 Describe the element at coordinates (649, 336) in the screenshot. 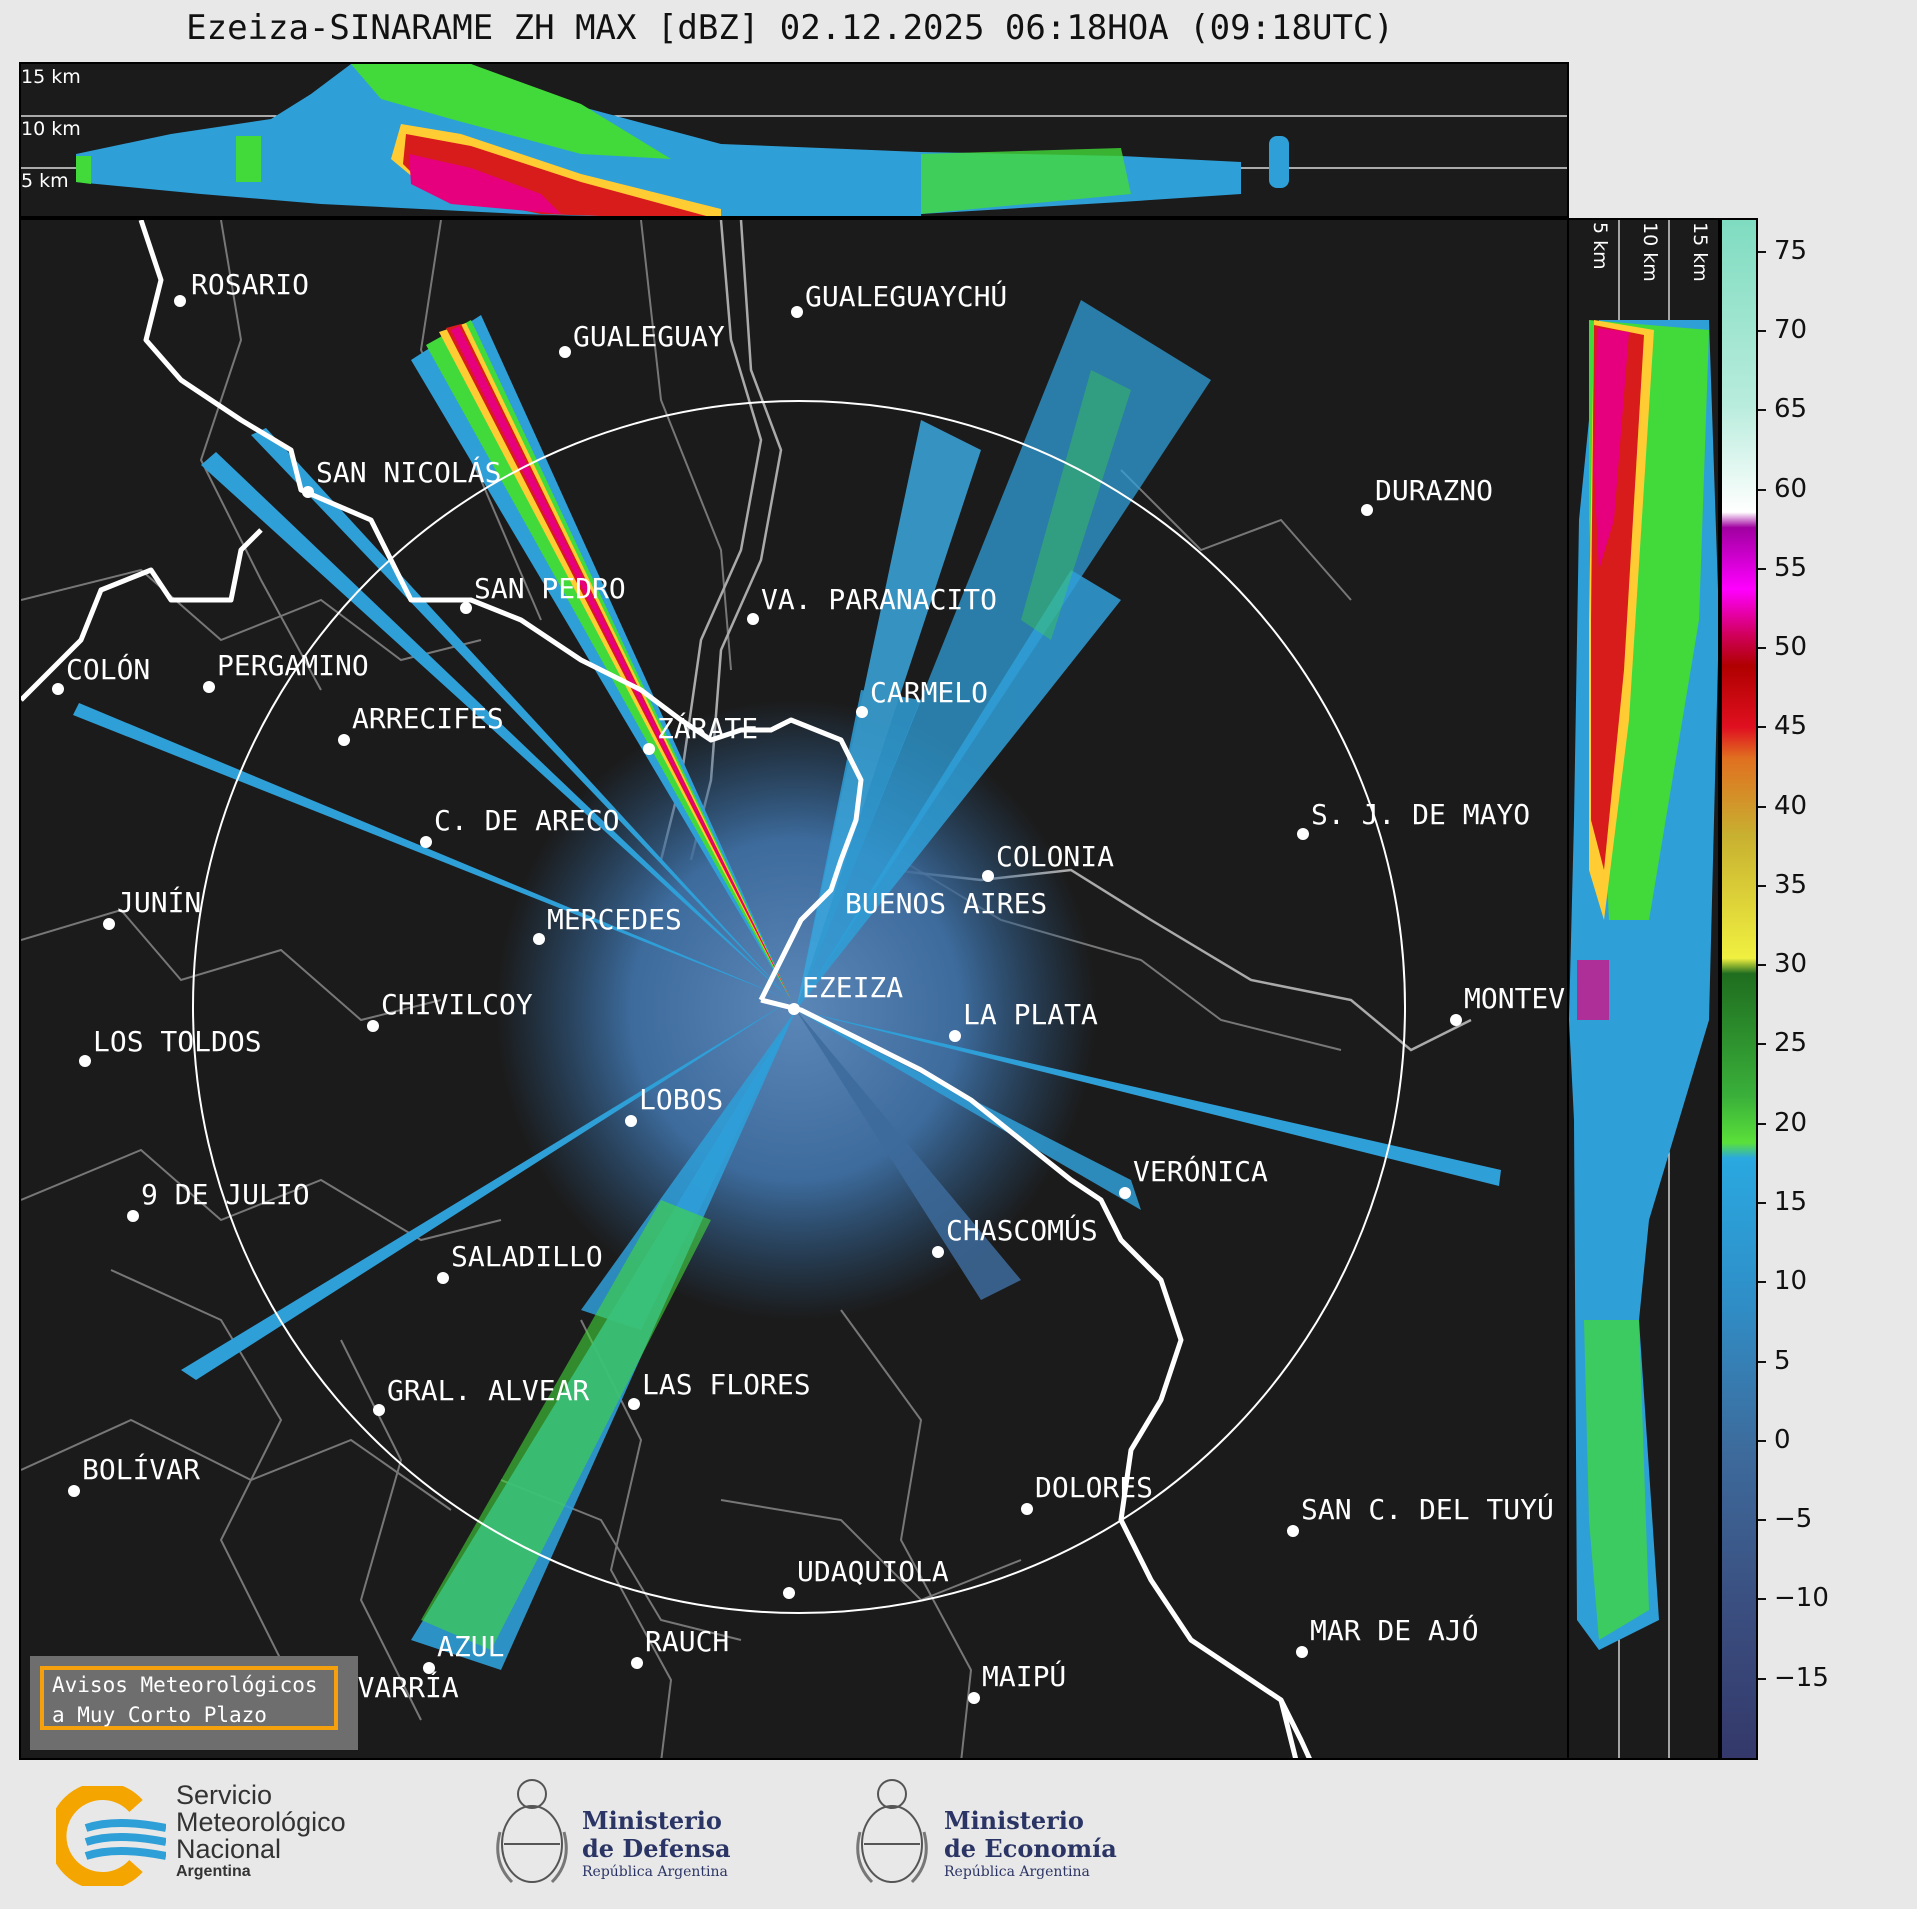

I see `city-label-gualeguay: GUALEGUAY` at that location.